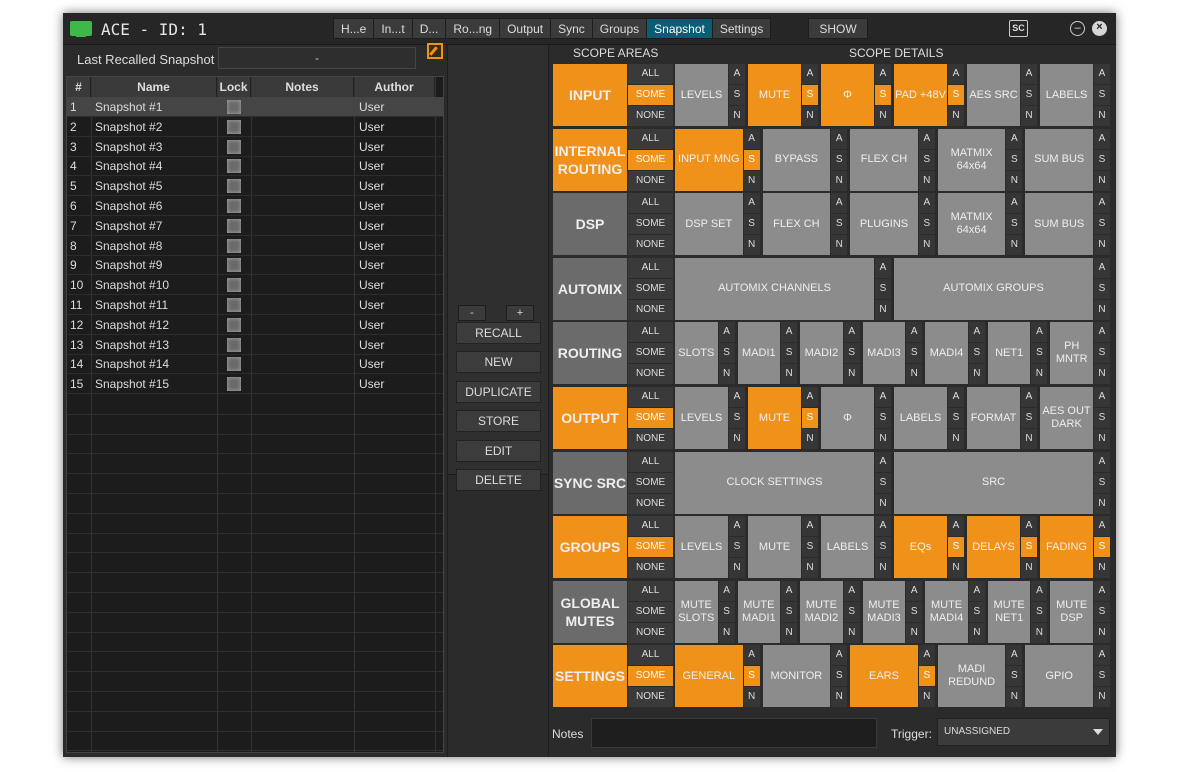 Image resolution: width=1200 pixels, height=772 pixels. Describe the element at coordinates (742, 28) in the screenshot. I see `tab-settings: Settings` at that location.